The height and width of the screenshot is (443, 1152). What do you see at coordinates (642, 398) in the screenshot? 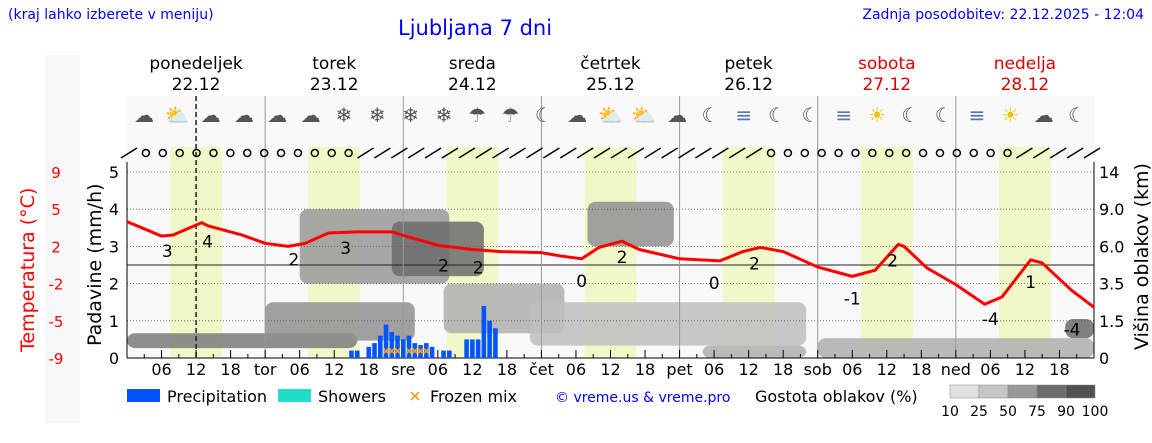
I see `copyright-link: © vreme.us & vreme.pro` at bounding box center [642, 398].